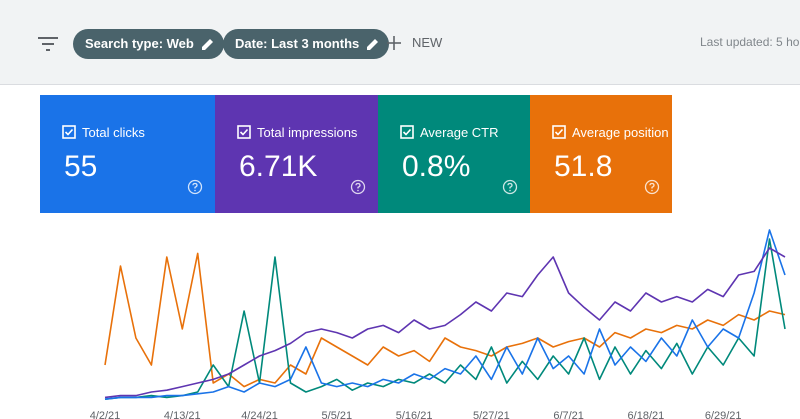 The height and width of the screenshot is (419, 800). I want to click on metric-card: Total impressions 6.71K, so click(296, 154).